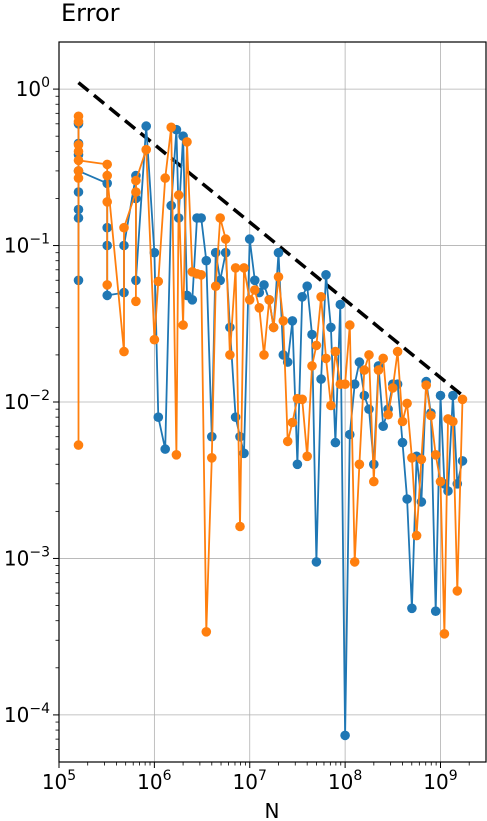  Describe the element at coordinates (154, 781) in the screenshot. I see `x-tick-label: 10⁶` at that location.